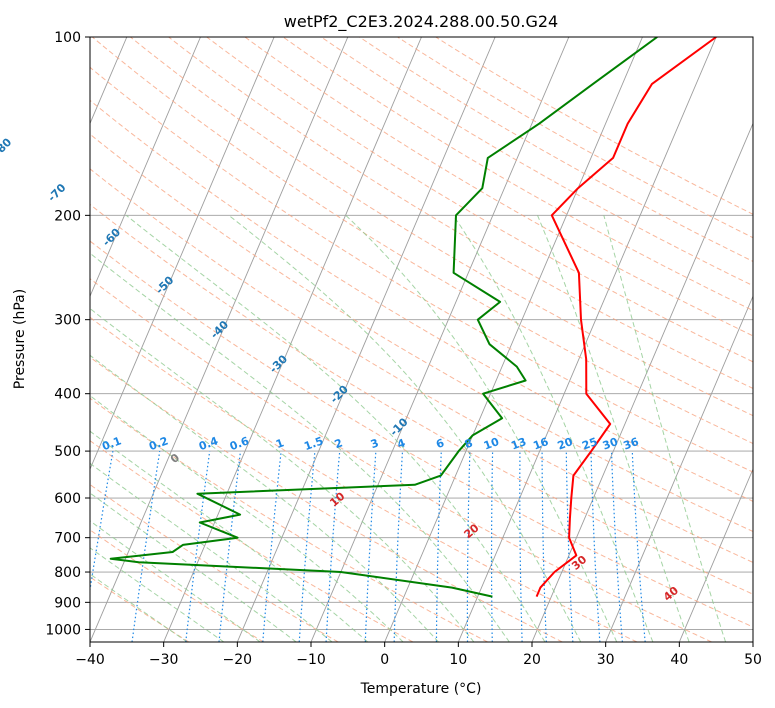  Describe the element at coordinates (280, 443) in the screenshot. I see `mixing-ratio-label: 1` at that location.